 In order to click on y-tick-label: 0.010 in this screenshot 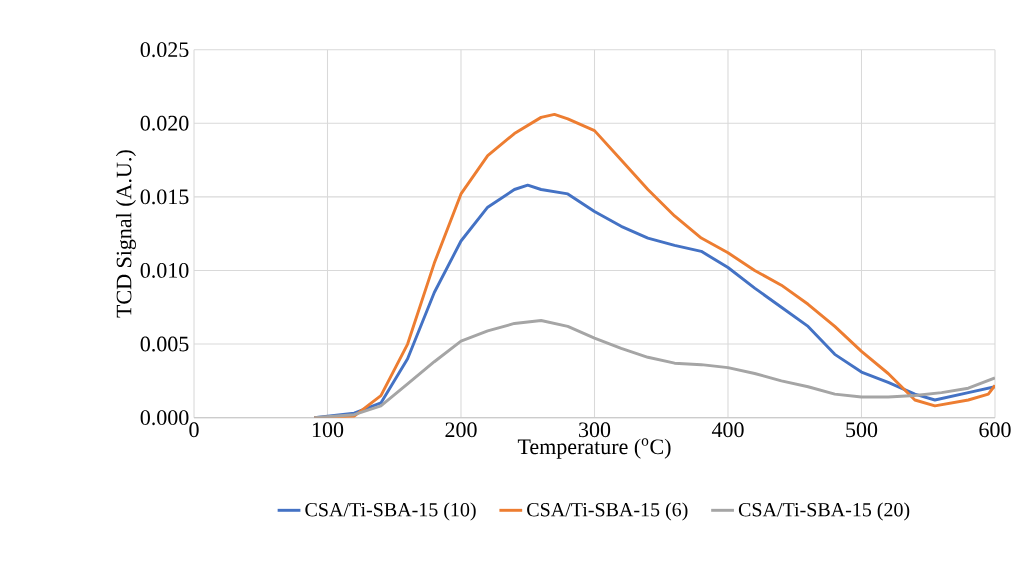, I will do `click(164, 270)`.